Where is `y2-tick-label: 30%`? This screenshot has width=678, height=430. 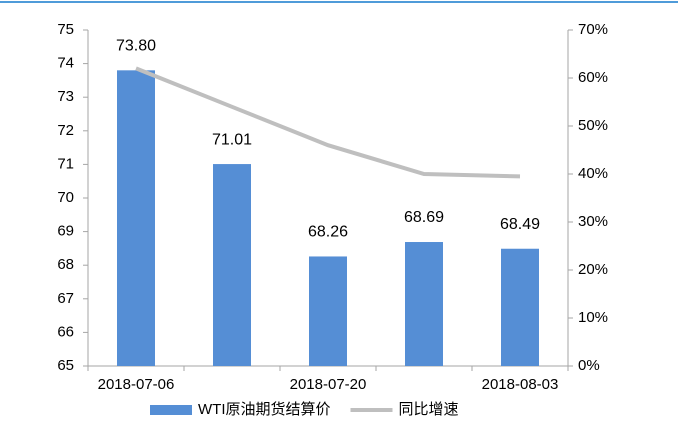 y2-tick-label: 30% is located at coordinates (593, 221).